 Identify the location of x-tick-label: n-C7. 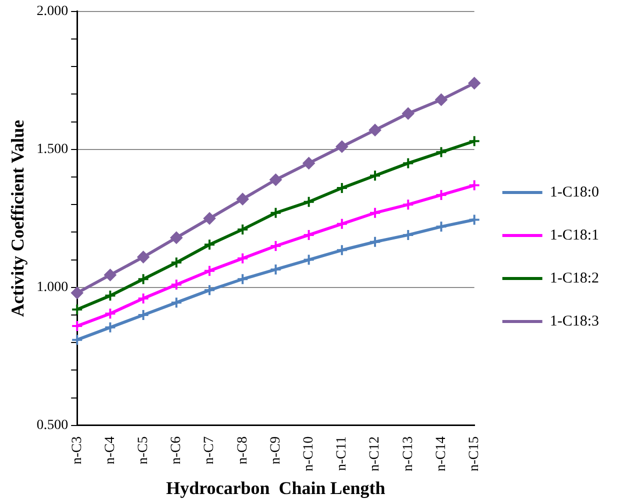
(210, 450).